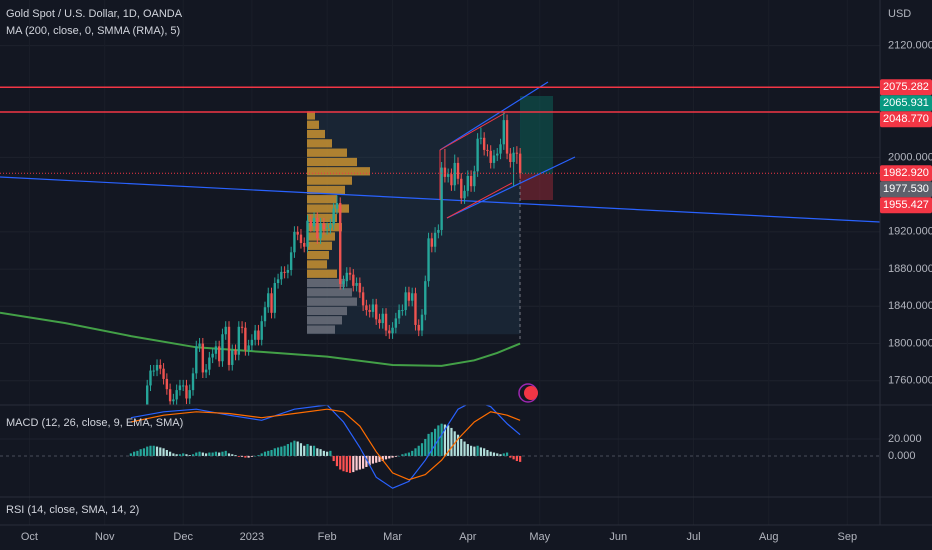 The height and width of the screenshot is (550, 932). What do you see at coordinates (847, 537) in the screenshot?
I see `x-tick-label: Sep` at bounding box center [847, 537].